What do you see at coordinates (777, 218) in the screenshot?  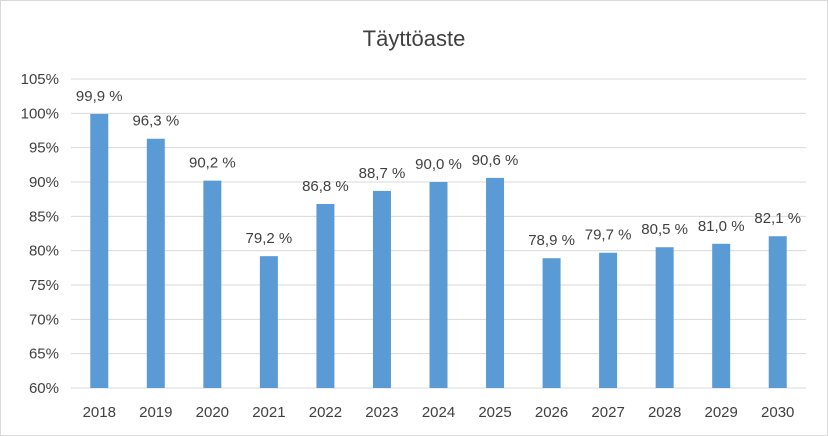 I see `data-label-2030: 82,1 %` at bounding box center [777, 218].